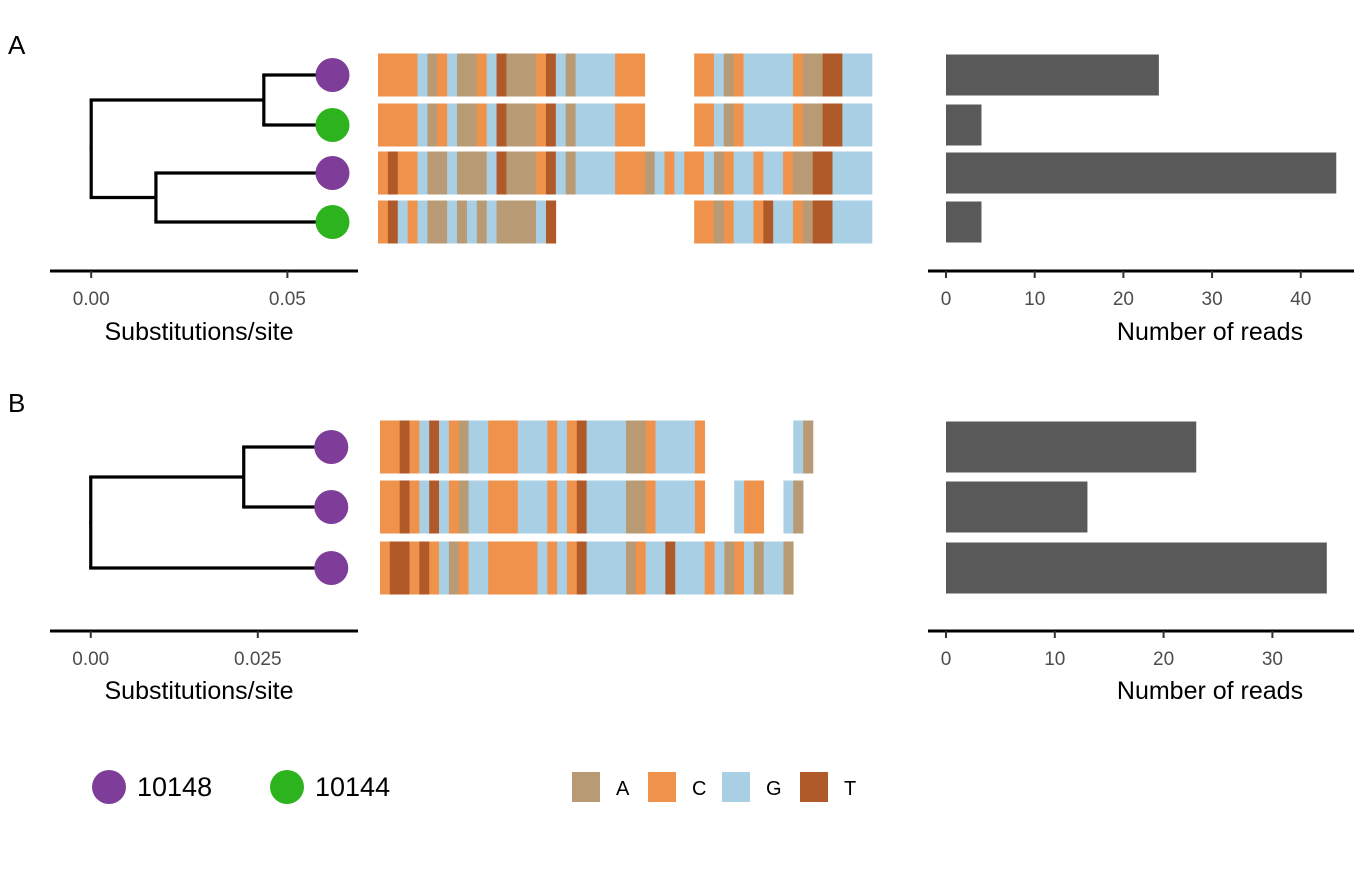 This screenshot has width=1359, height=879. What do you see at coordinates (258, 659) in the screenshot?
I see `tree-b-tick-label-1: 0.025` at bounding box center [258, 659].